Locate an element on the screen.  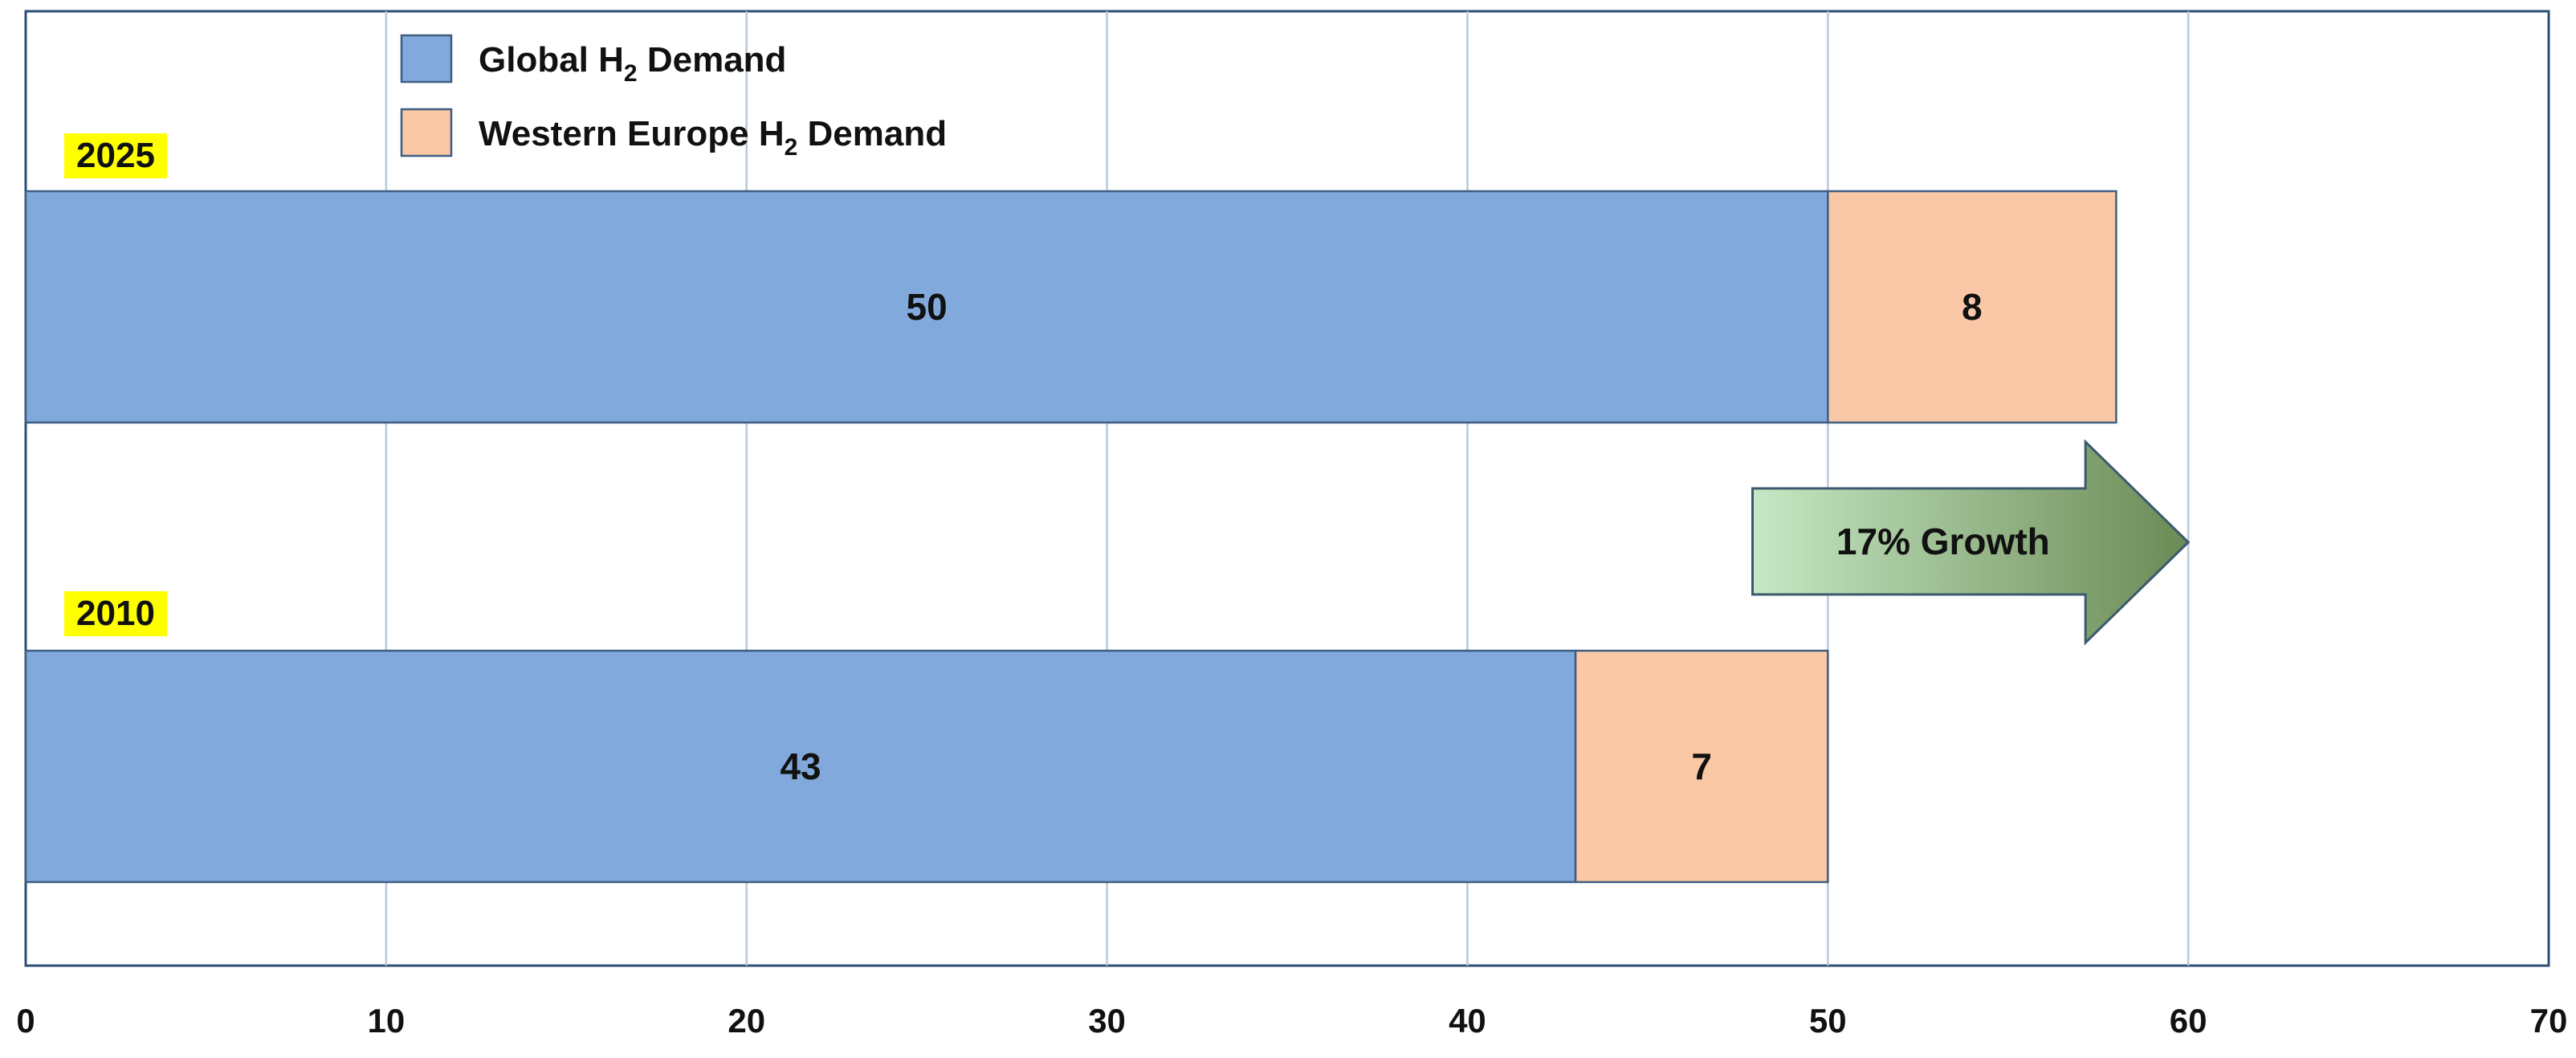
x-tick-label-50: 50 is located at coordinates (1828, 1021).